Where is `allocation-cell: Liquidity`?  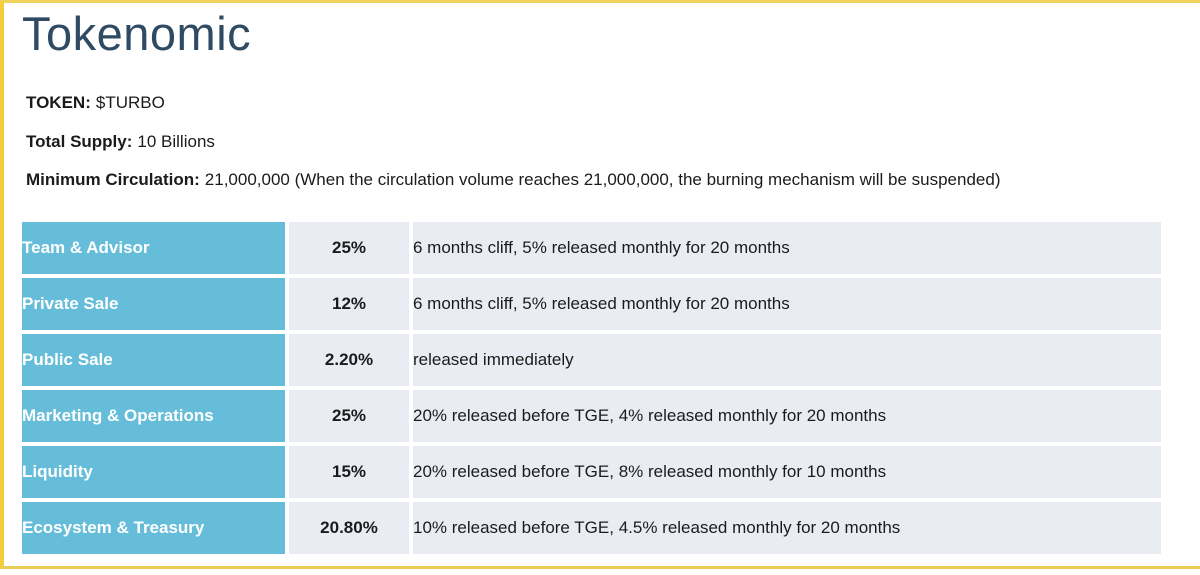
allocation-cell: Liquidity is located at coordinates (153, 472).